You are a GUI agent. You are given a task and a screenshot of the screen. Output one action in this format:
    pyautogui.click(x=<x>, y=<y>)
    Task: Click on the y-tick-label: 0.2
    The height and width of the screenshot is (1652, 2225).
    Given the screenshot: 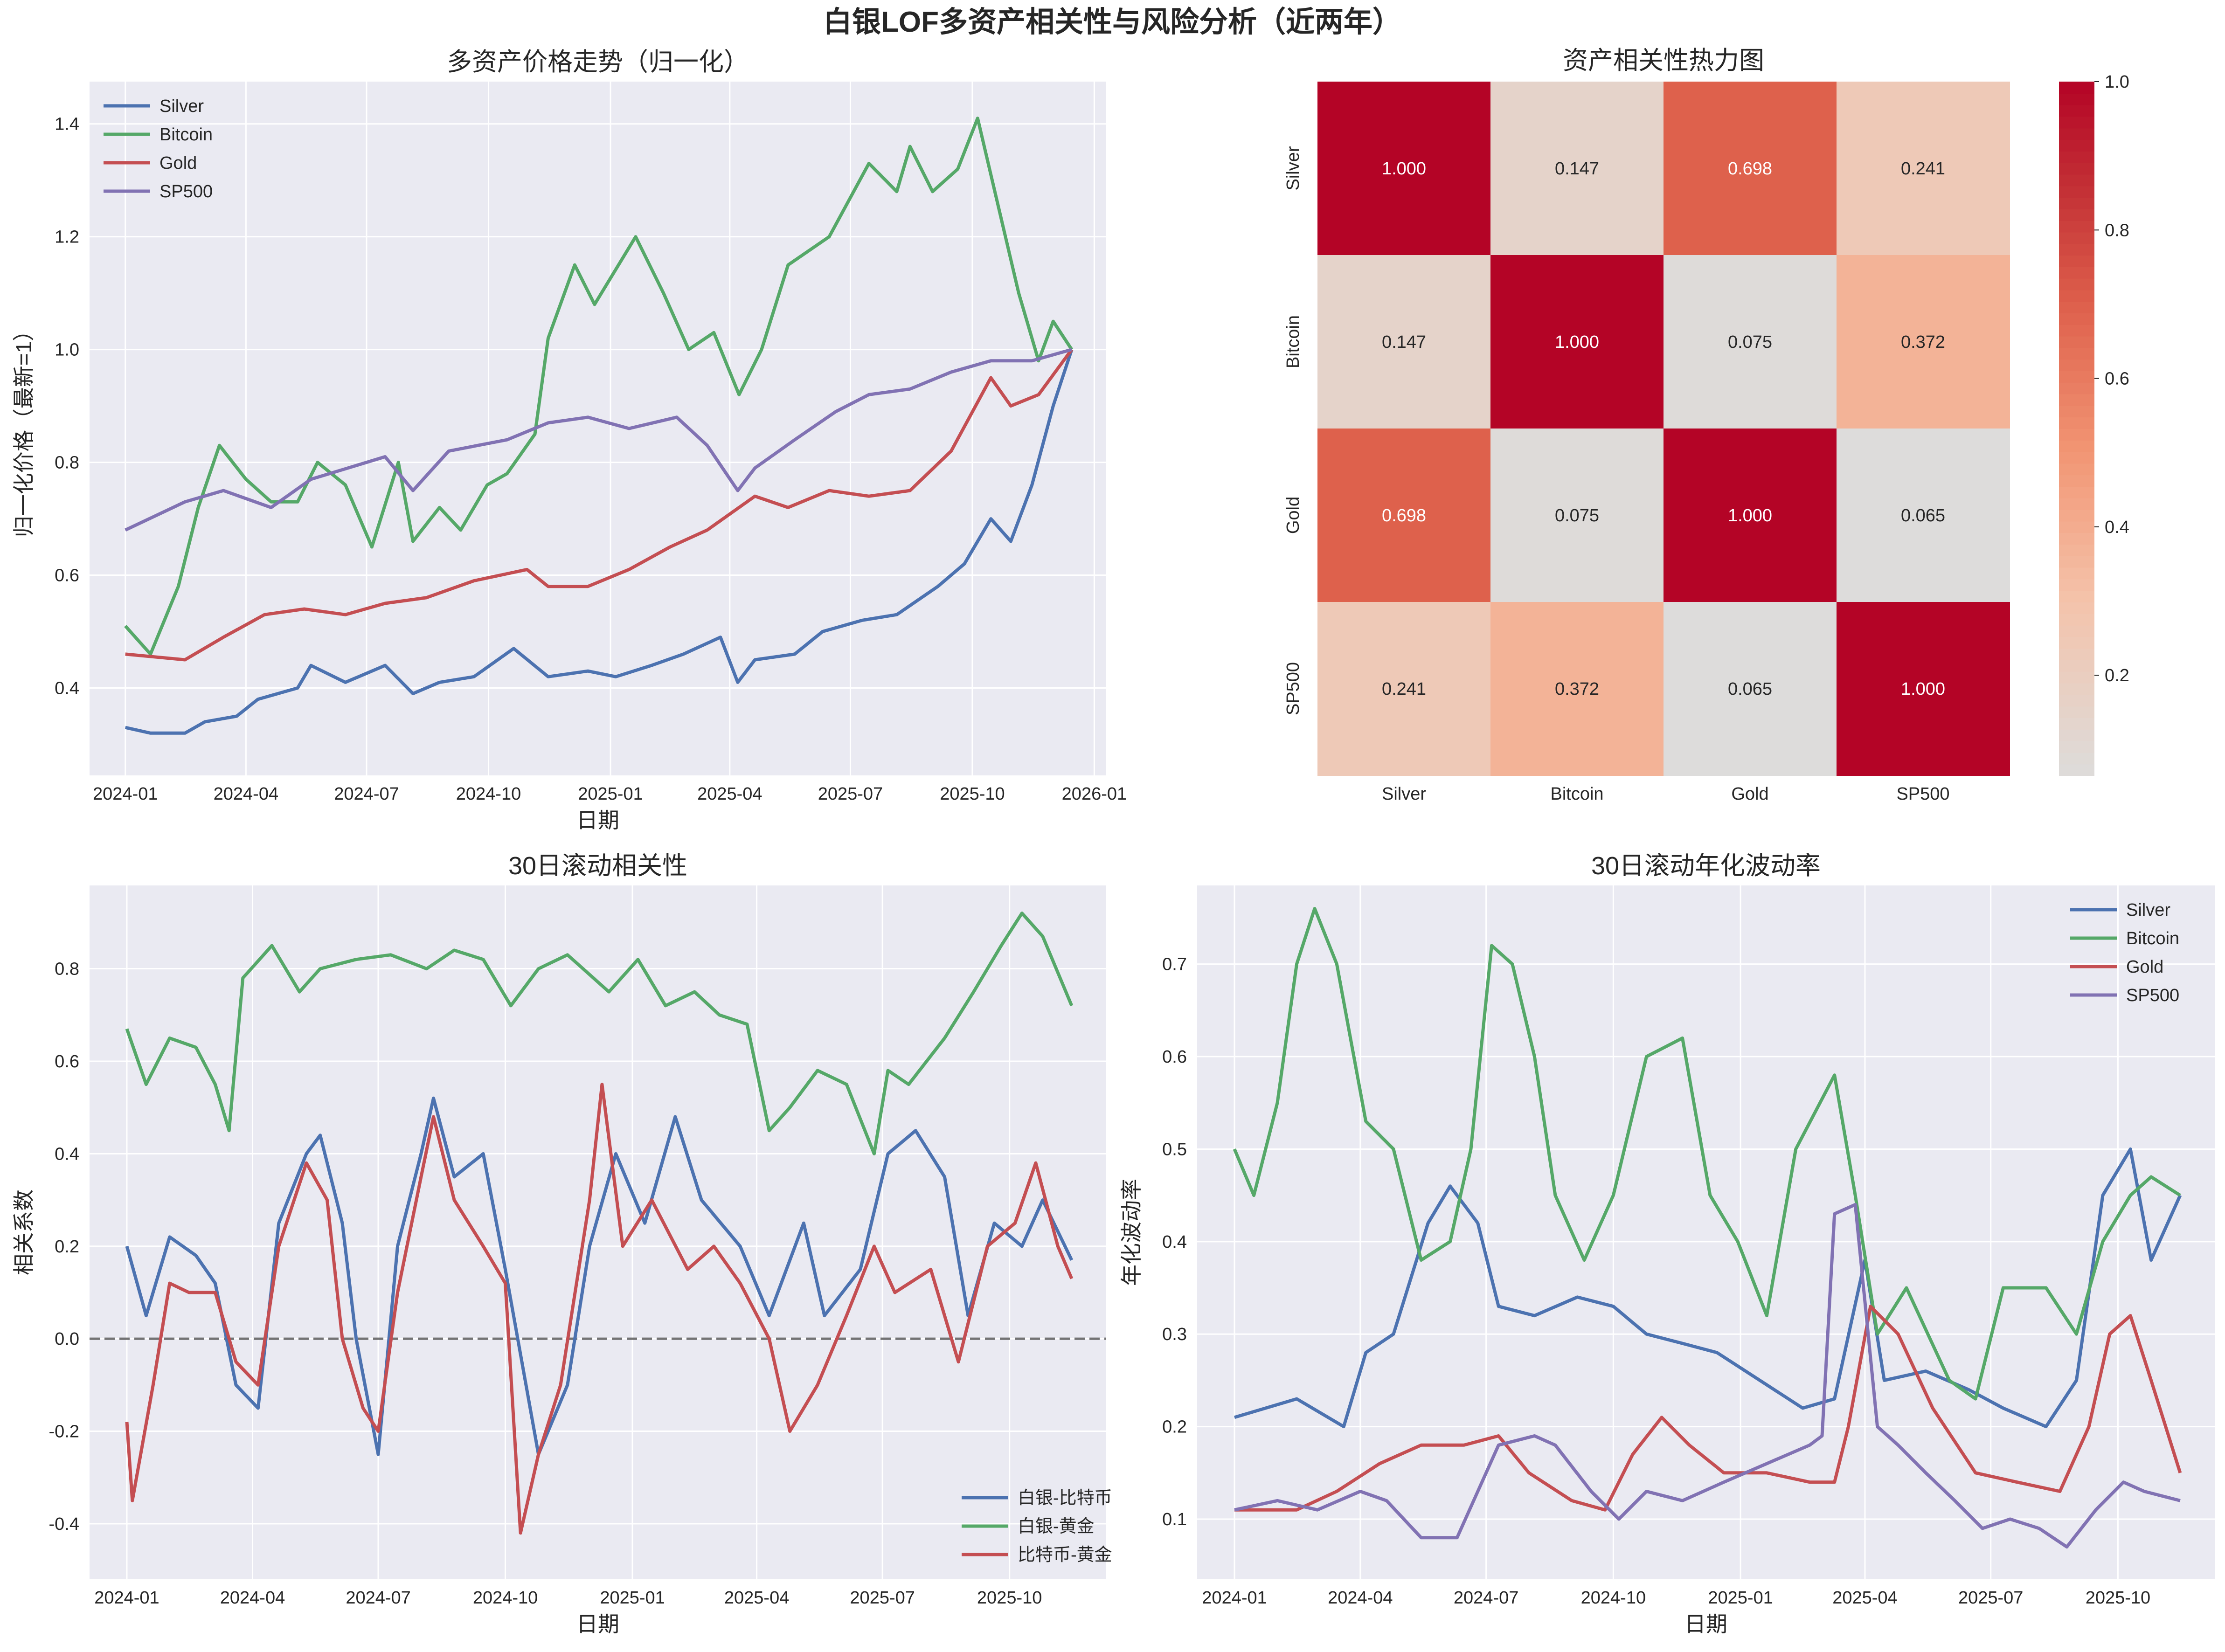 What is the action you would take?
    pyautogui.click(x=1174, y=1427)
    